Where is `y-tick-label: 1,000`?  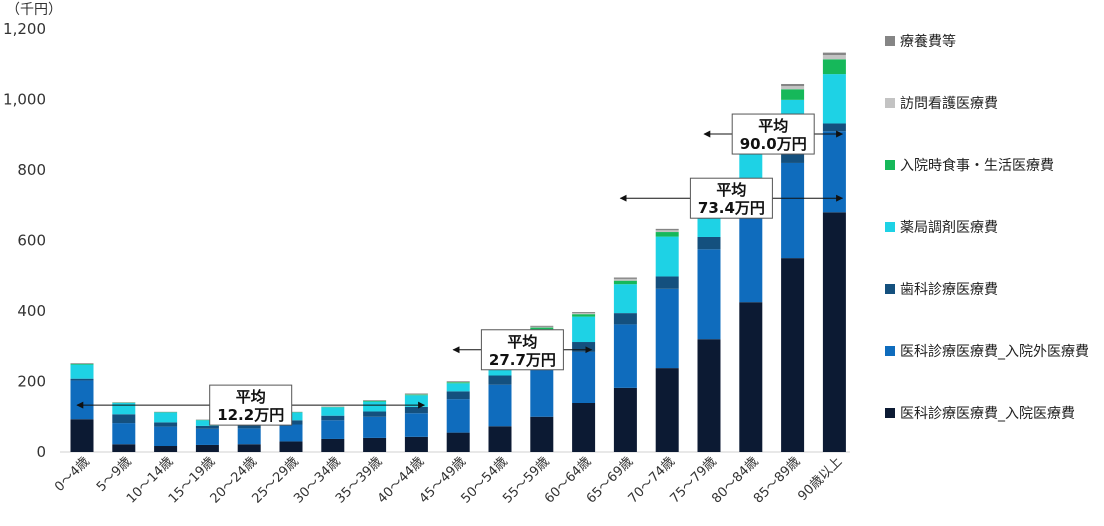
y-tick-label: 1,000 is located at coordinates (24, 100).